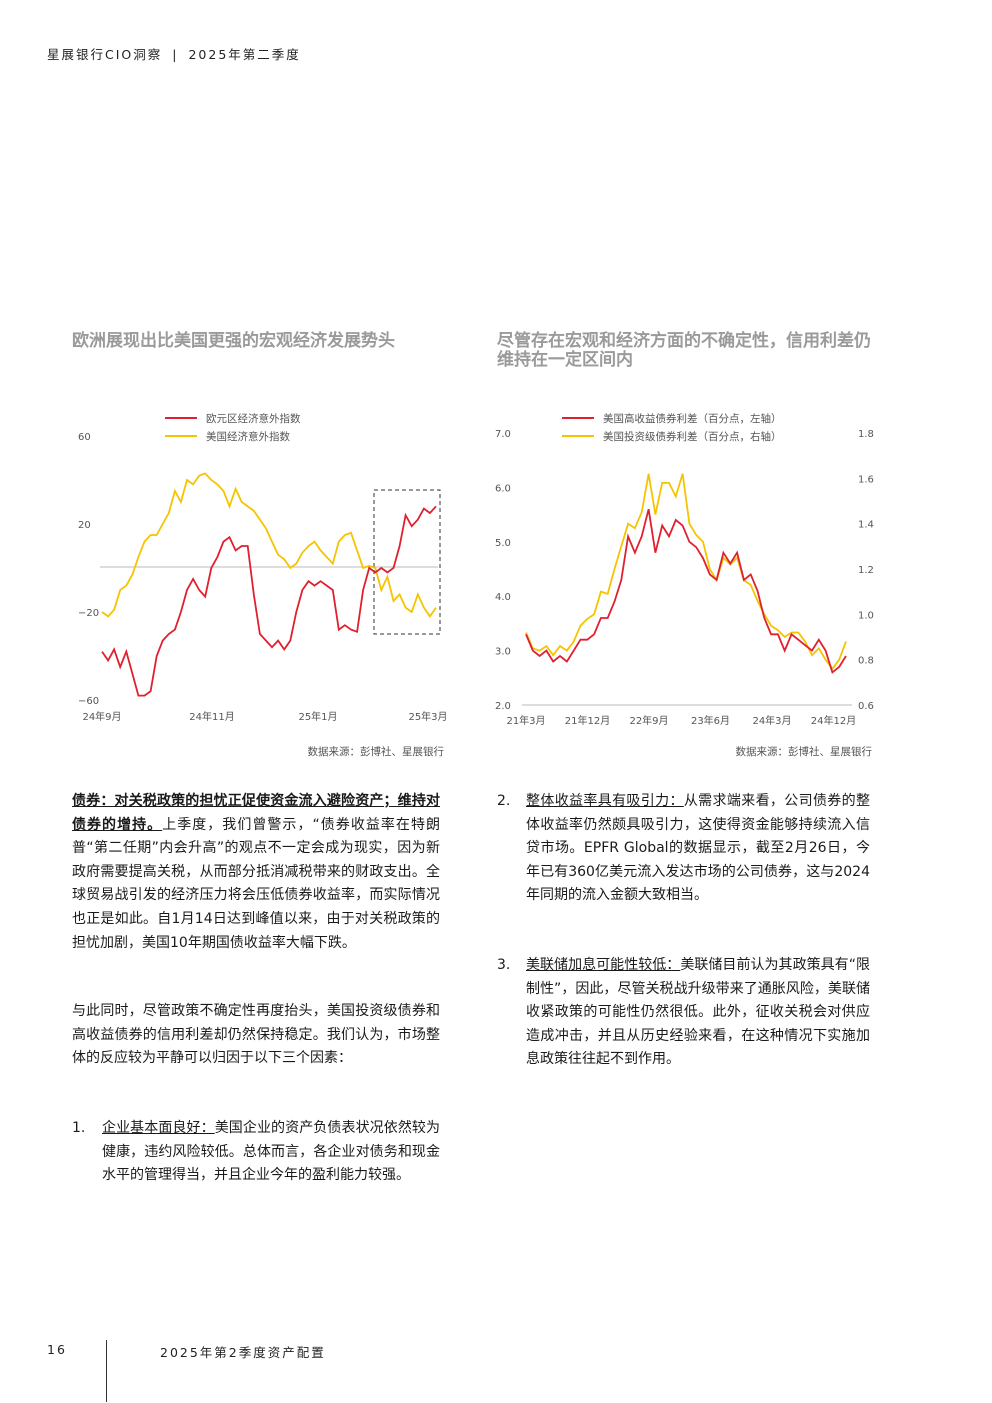 This screenshot has height=1403, width=992. I want to click on y-left-tick-label: 2.0, so click(503, 706).